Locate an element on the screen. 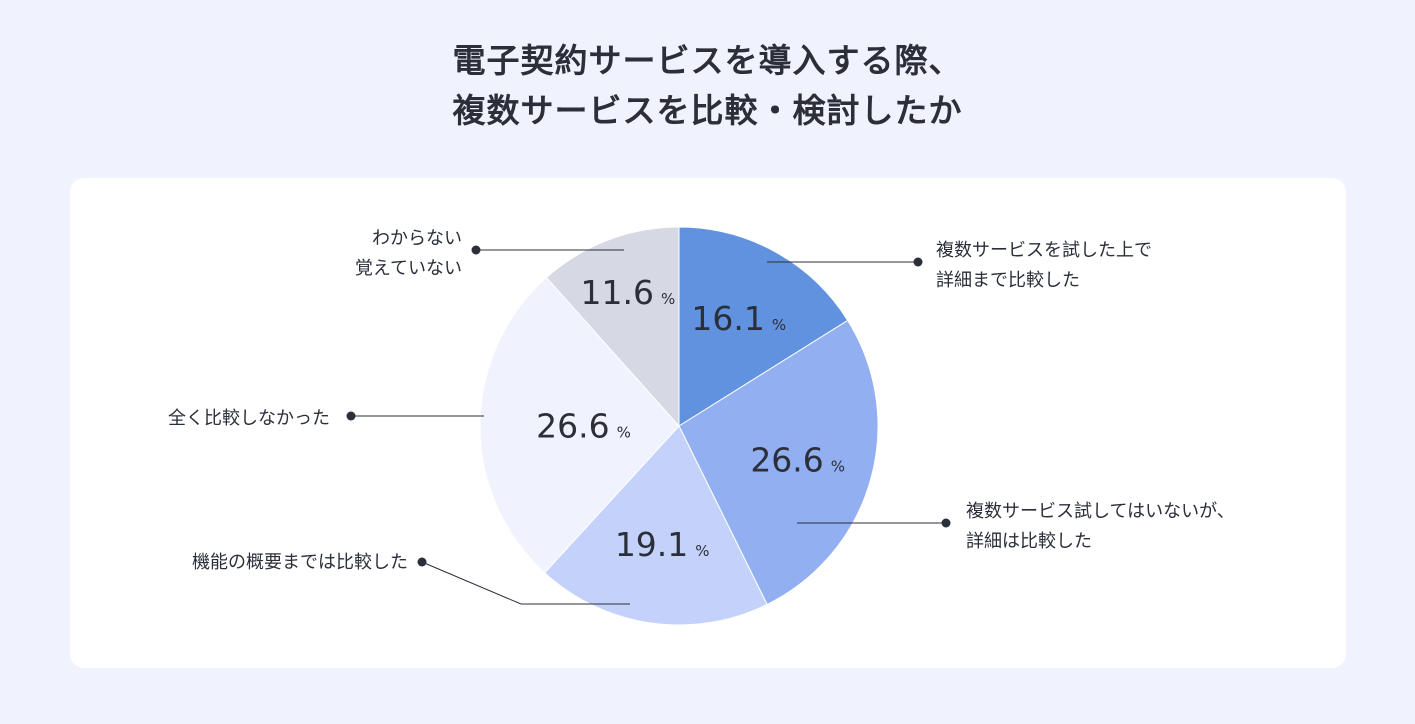 The image size is (1415, 724). pie-value-unit-4: % is located at coordinates (624, 432).